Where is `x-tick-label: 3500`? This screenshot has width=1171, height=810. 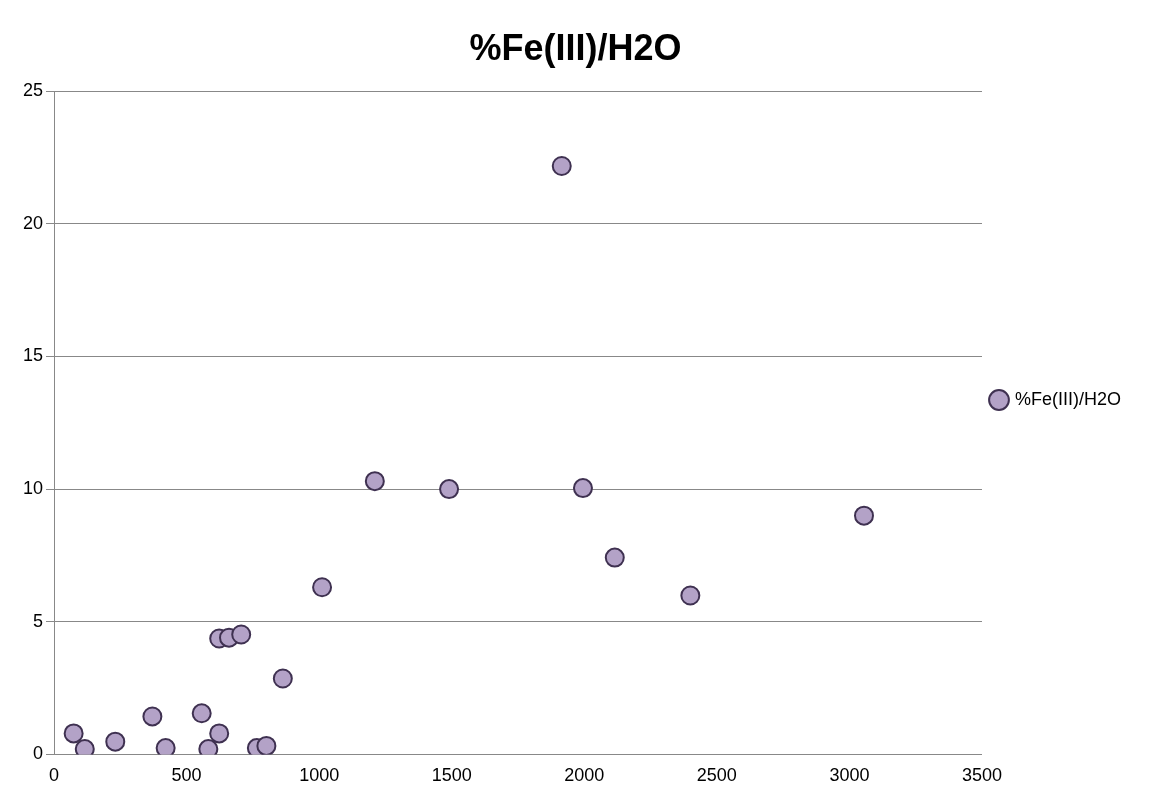
x-tick-label: 3500 is located at coordinates (982, 775).